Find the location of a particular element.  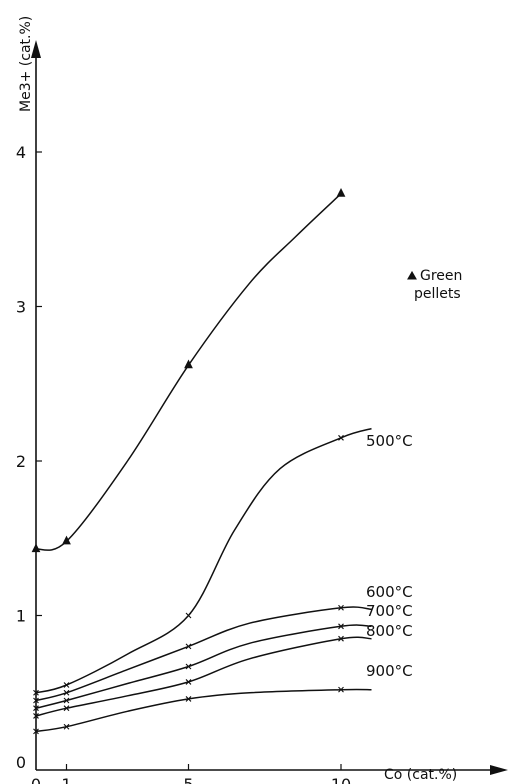

series-label-900: 900°C is located at coordinates (389, 671).